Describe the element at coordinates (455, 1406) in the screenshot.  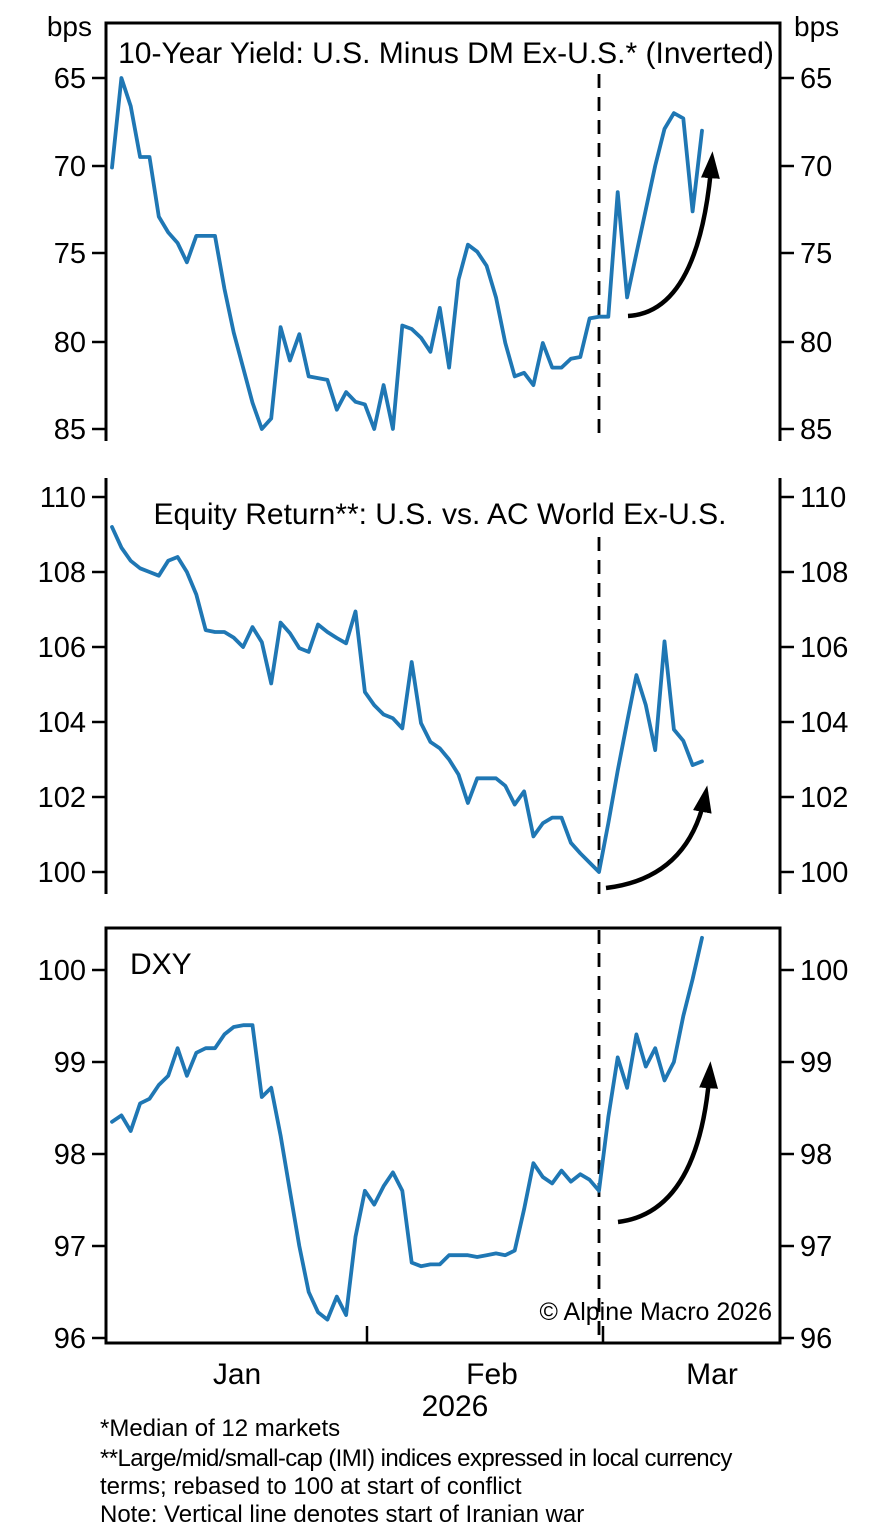
I see `x-label-year: 2026` at that location.